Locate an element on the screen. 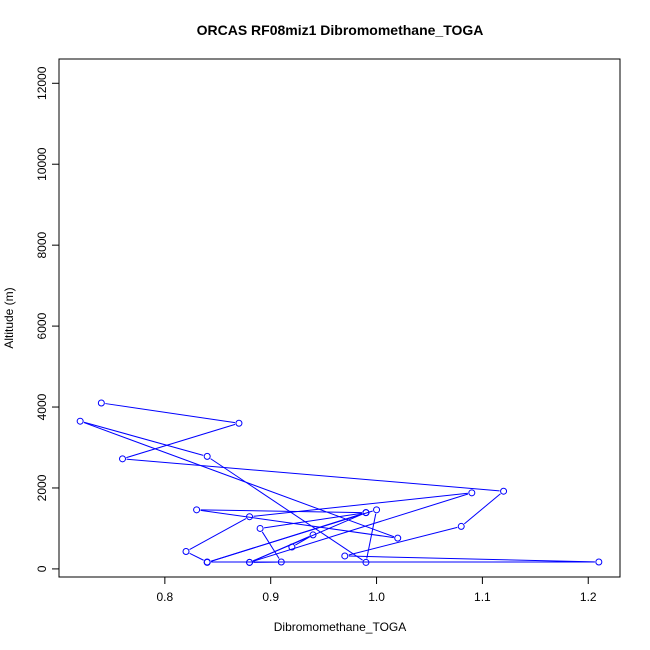 This screenshot has height=650, width=650. y-tick-label: 4000 is located at coordinates (42, 406).